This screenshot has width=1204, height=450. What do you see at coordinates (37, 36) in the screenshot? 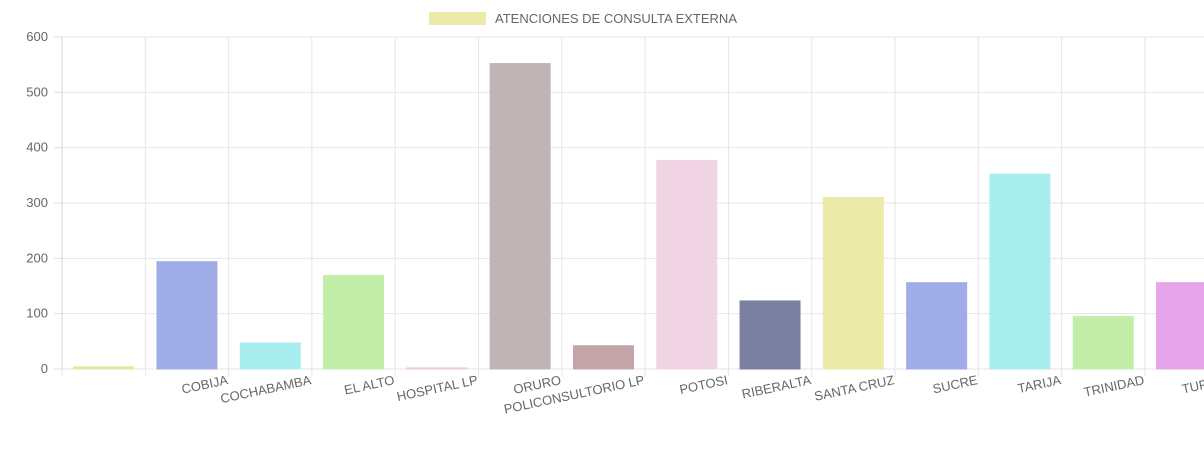
I see `y-tick-label: 600` at bounding box center [37, 36].